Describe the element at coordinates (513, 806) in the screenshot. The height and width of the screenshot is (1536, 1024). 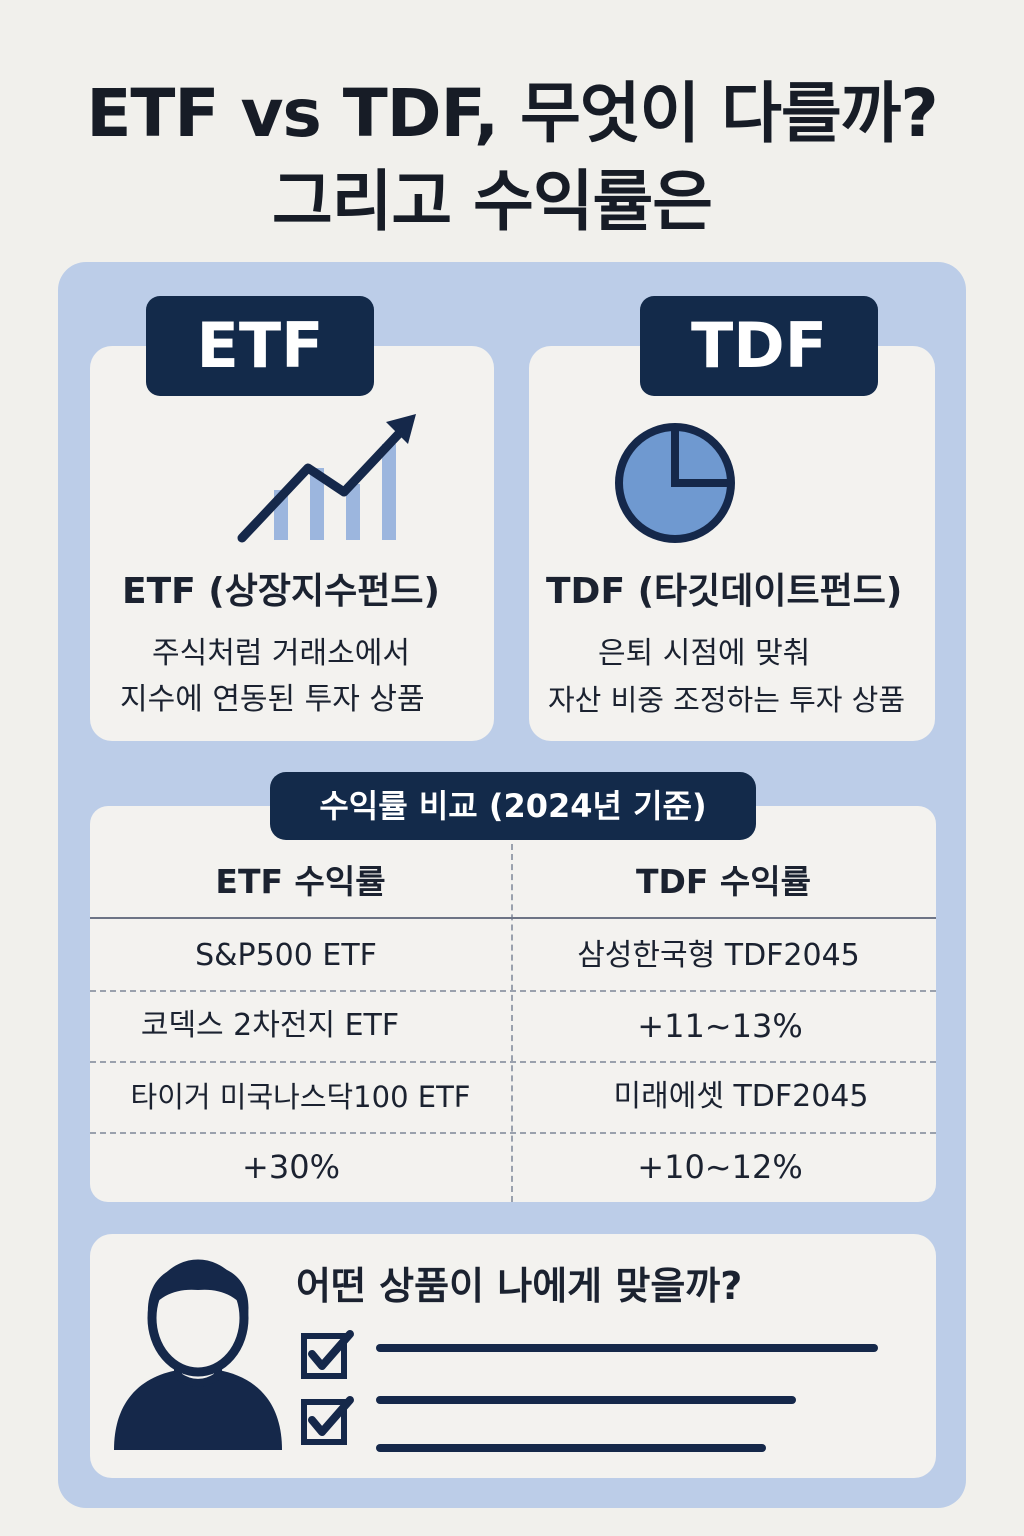
I see `comparison-title: 수익률 비교 (2024년 기준)` at that location.